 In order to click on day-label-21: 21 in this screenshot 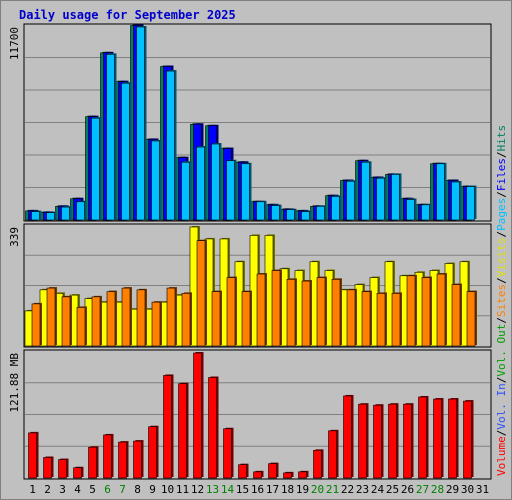, I will do `click(332, 489)`.